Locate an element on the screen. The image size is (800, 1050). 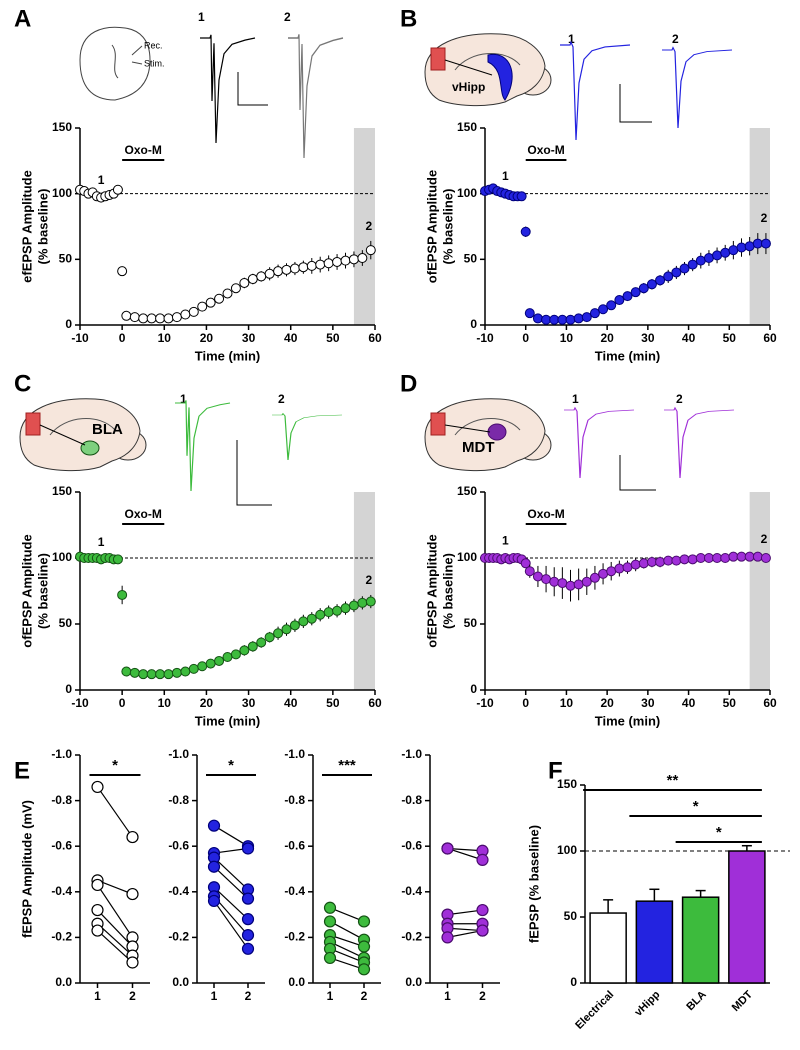
panel-letter: C is located at coordinates (22, 383).